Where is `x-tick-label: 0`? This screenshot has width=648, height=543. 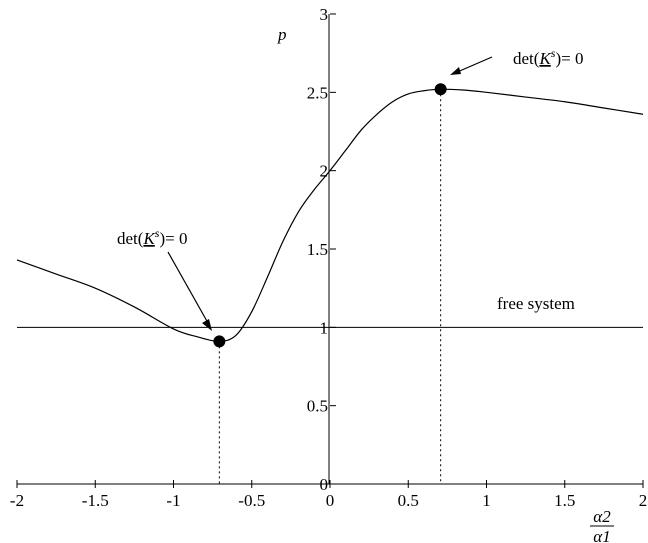
x-tick-label: 0 is located at coordinates (330, 500).